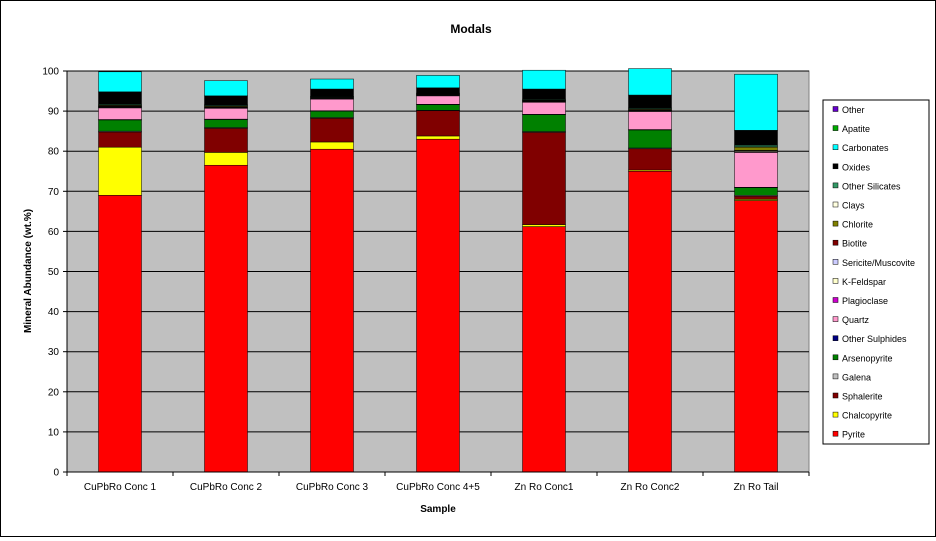 The width and height of the screenshot is (936, 541). What do you see at coordinates (857, 225) in the screenshot?
I see `legend-label: Chlorite` at bounding box center [857, 225].